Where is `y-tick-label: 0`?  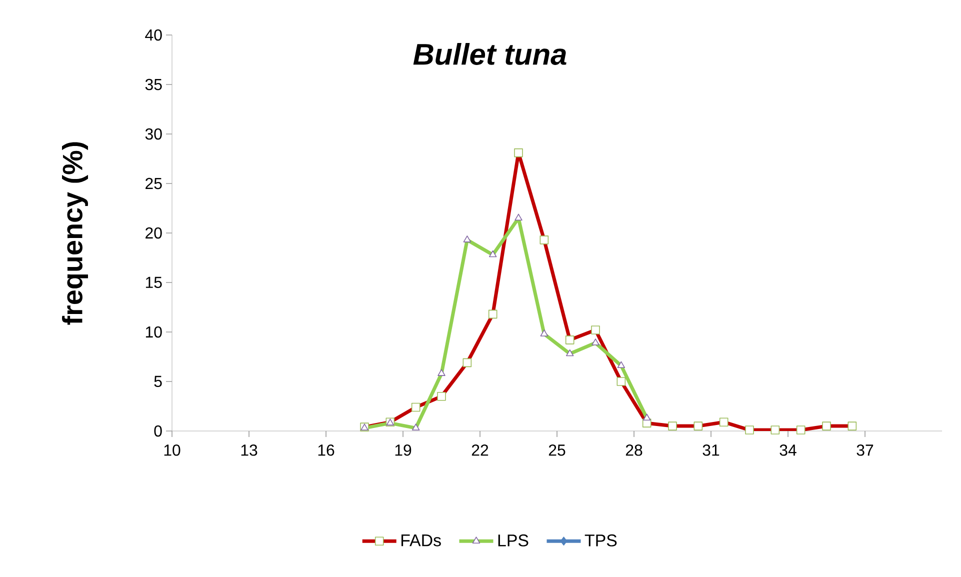 y-tick-label: 0 is located at coordinates (158, 431).